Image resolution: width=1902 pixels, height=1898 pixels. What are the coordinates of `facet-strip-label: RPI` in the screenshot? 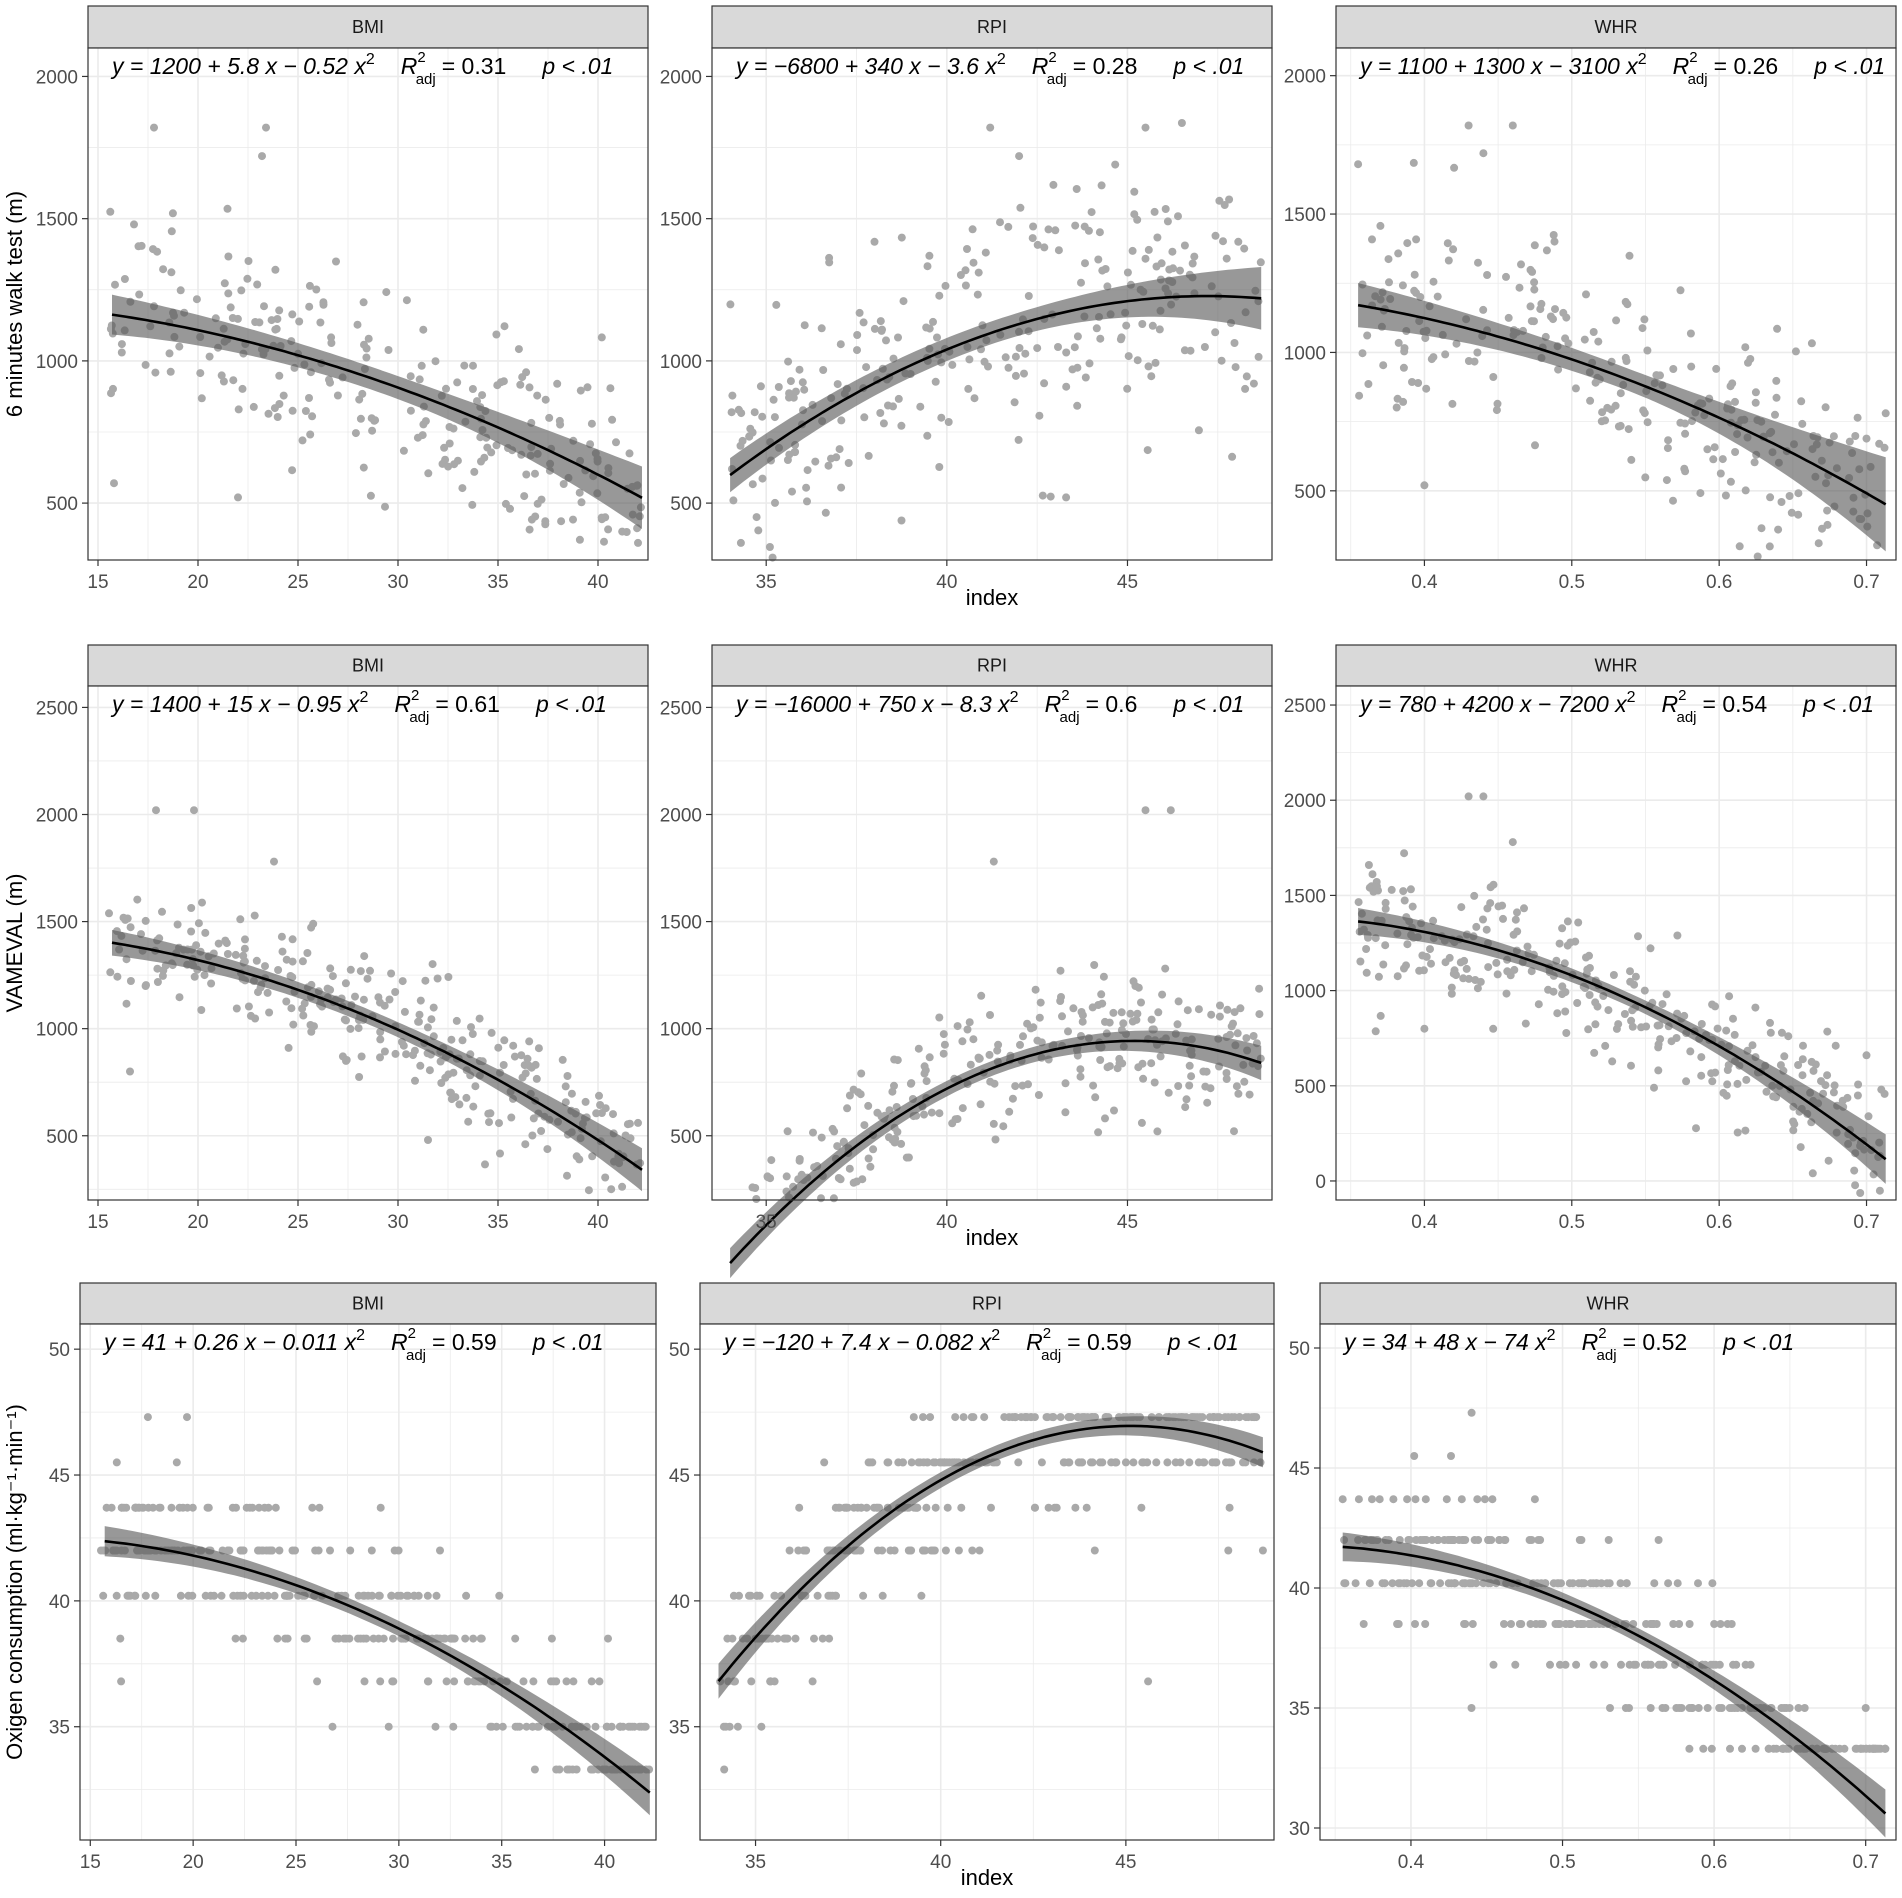 It's located at (992, 666).